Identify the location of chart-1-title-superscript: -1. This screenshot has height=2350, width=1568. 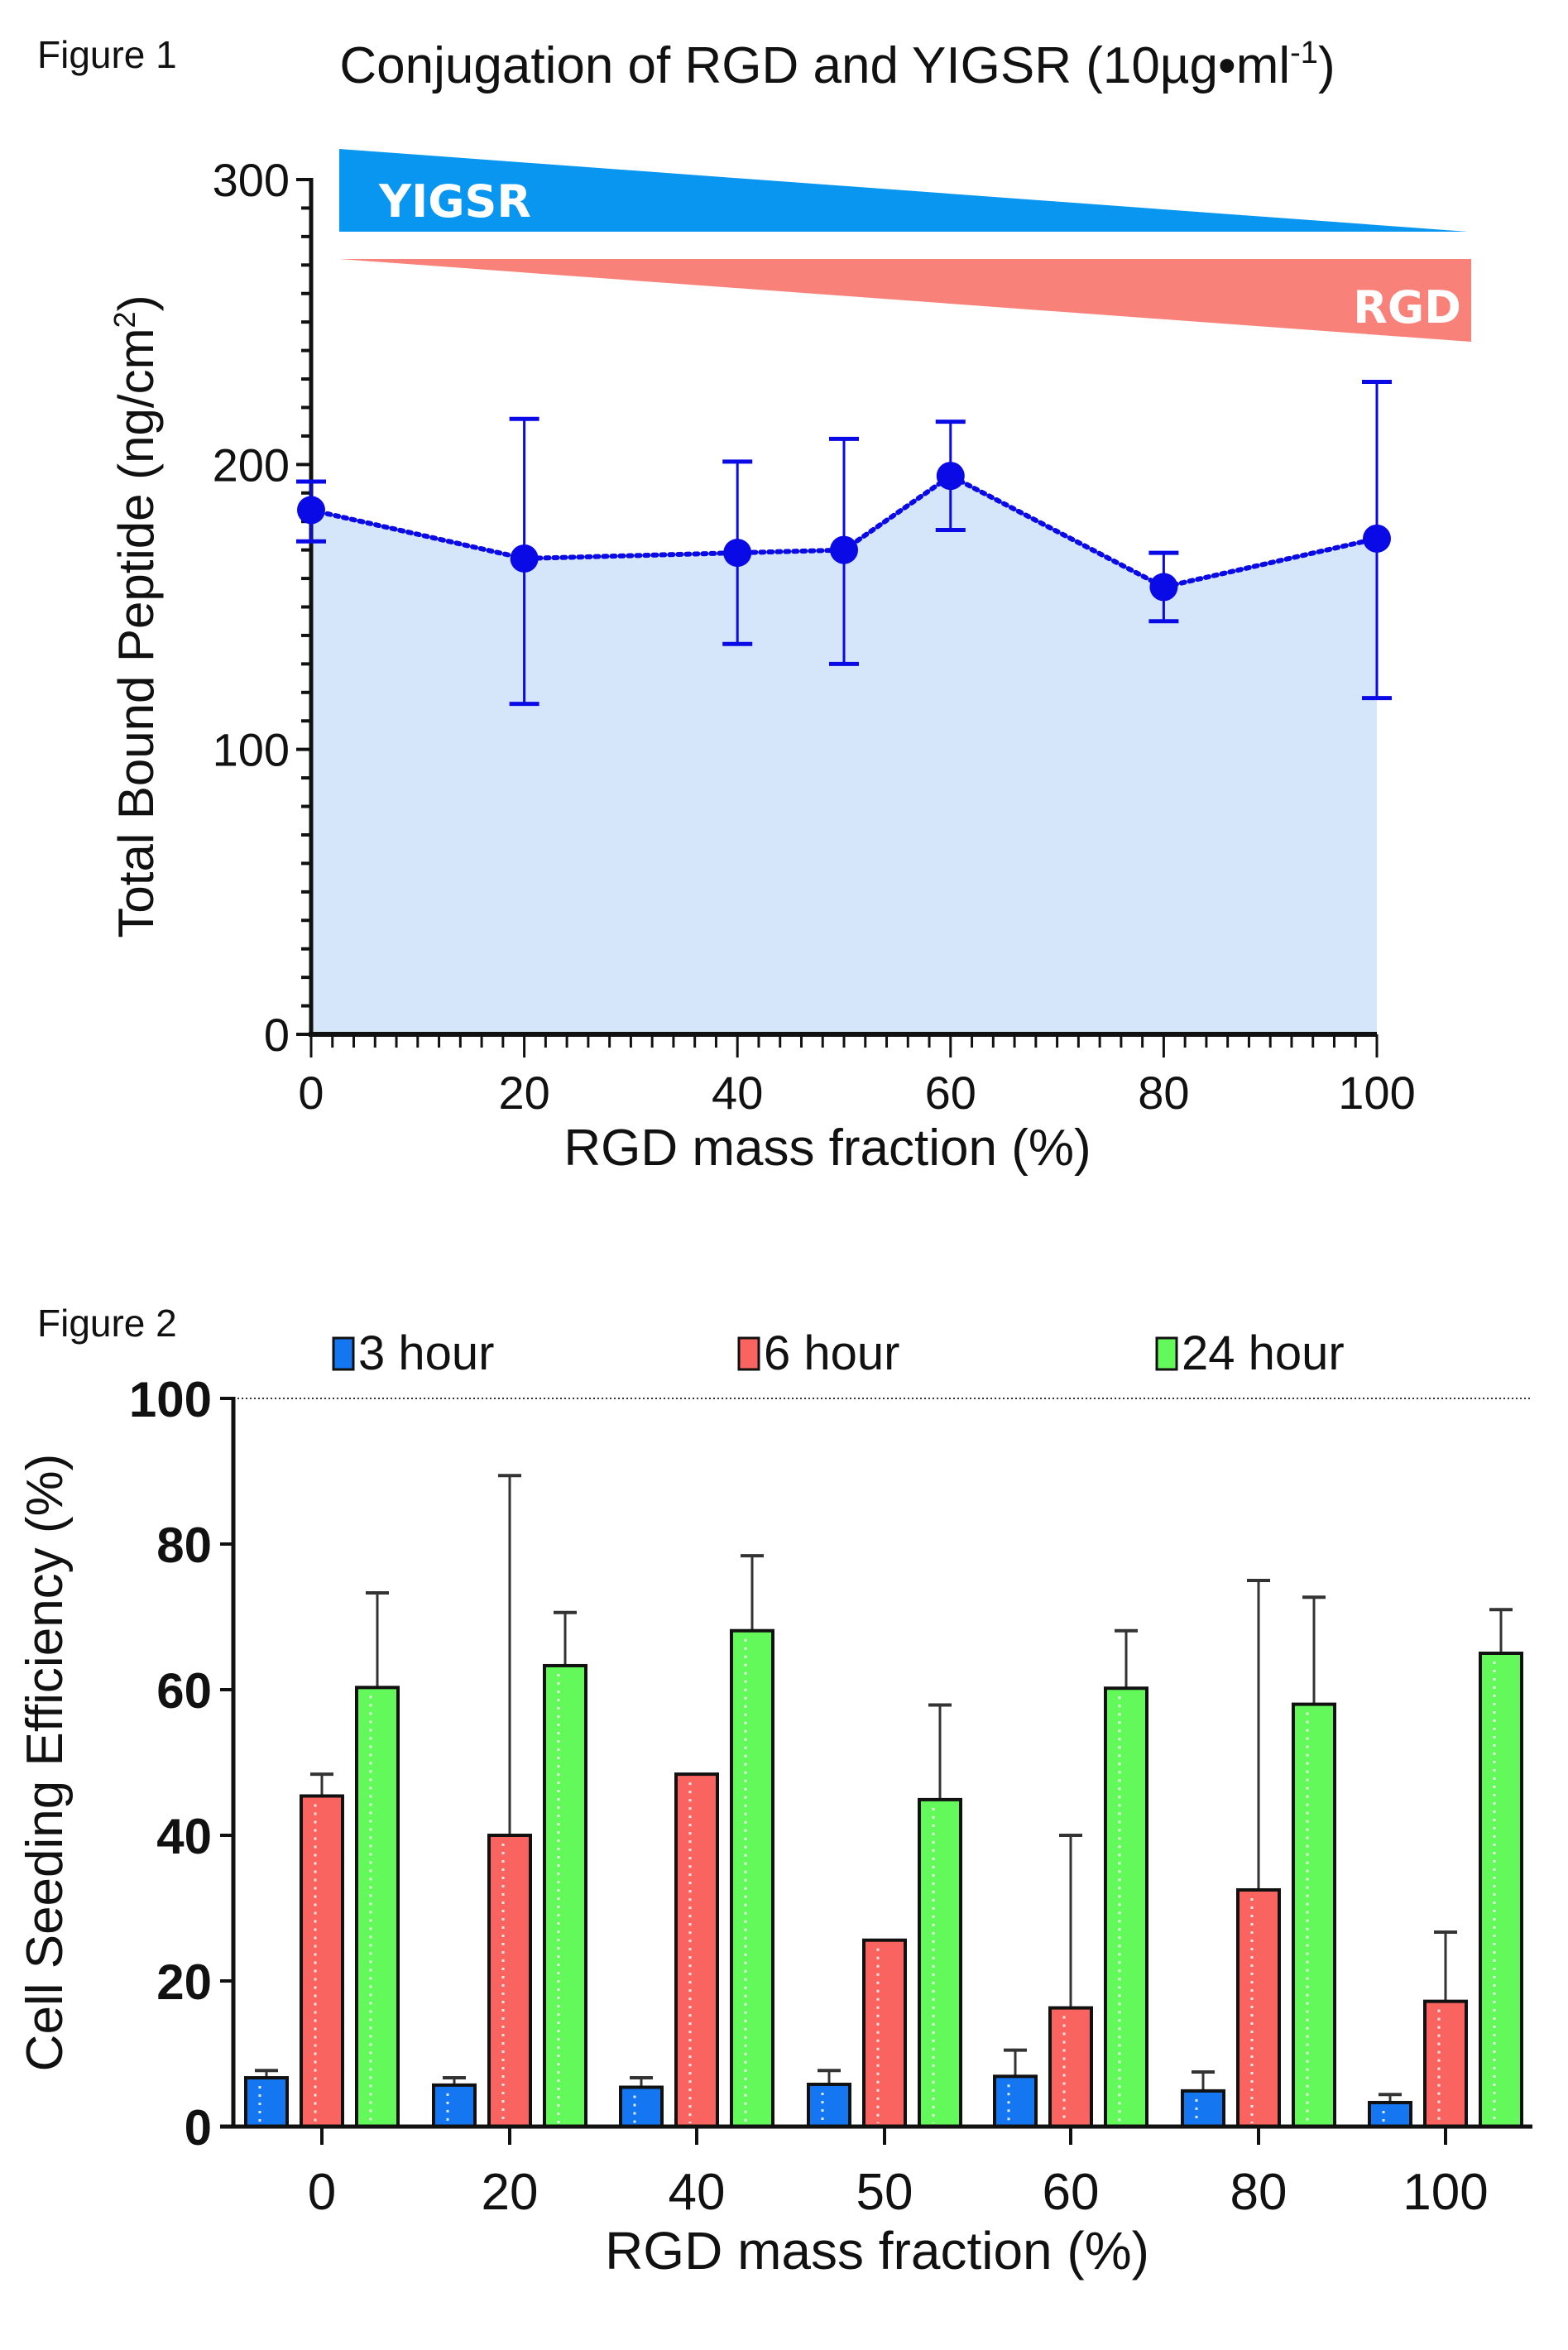
(1304, 53).